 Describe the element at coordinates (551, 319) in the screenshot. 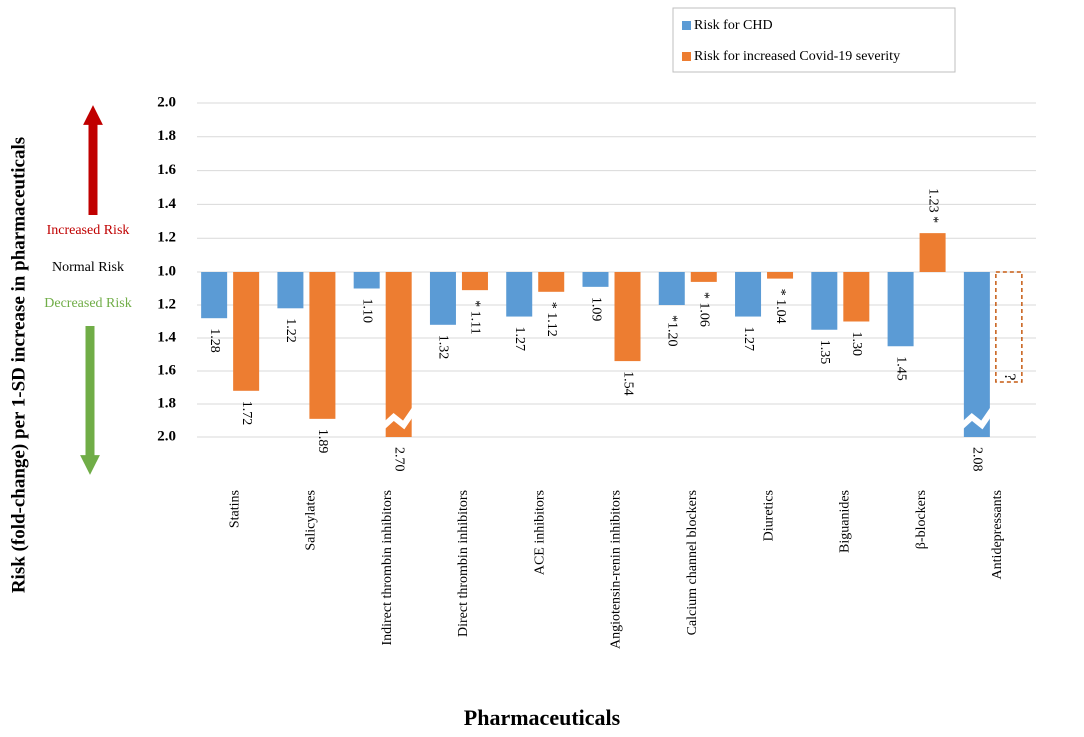

I see `value-label: * 1.12` at that location.